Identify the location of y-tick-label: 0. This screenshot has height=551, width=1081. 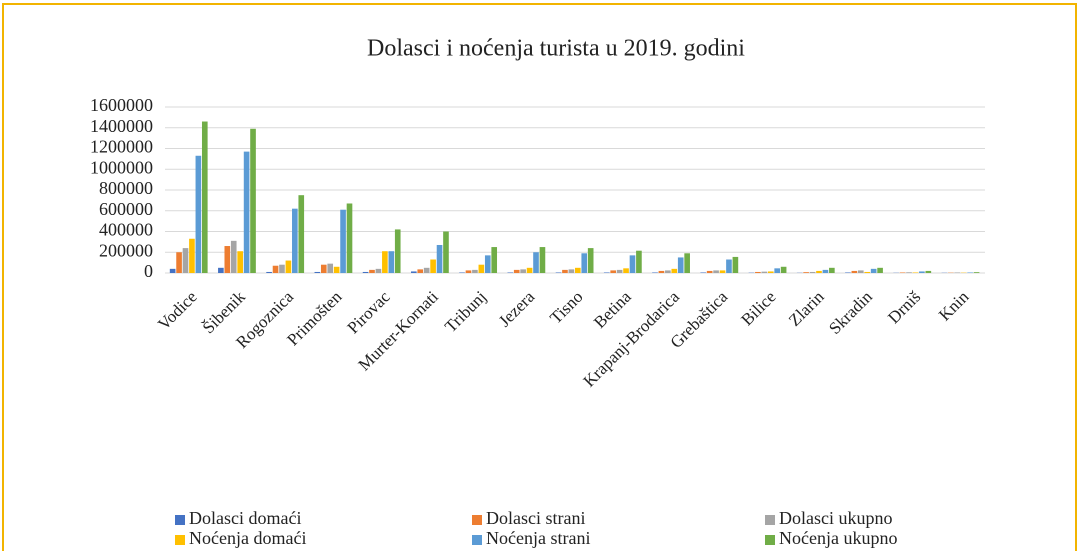
(148, 271).